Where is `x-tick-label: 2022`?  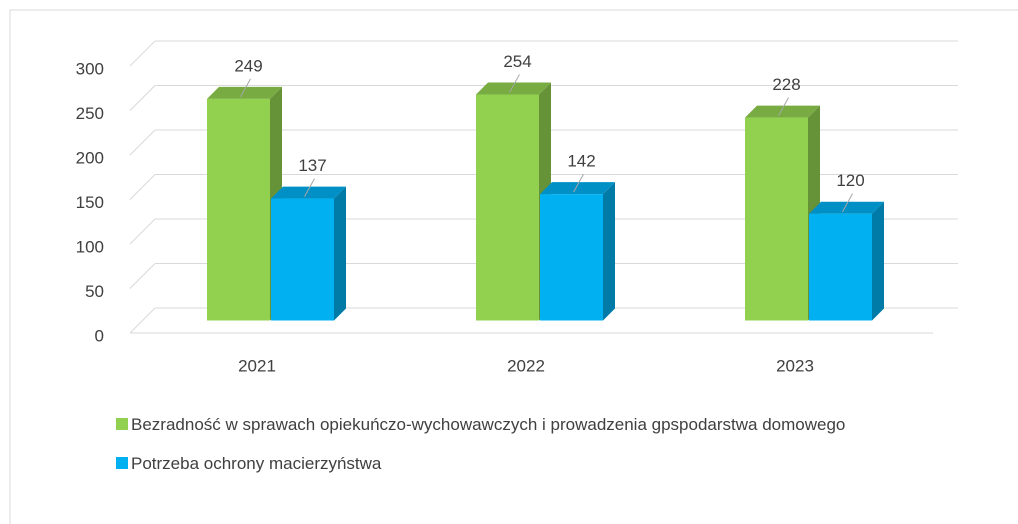
x-tick-label: 2022 is located at coordinates (526, 365).